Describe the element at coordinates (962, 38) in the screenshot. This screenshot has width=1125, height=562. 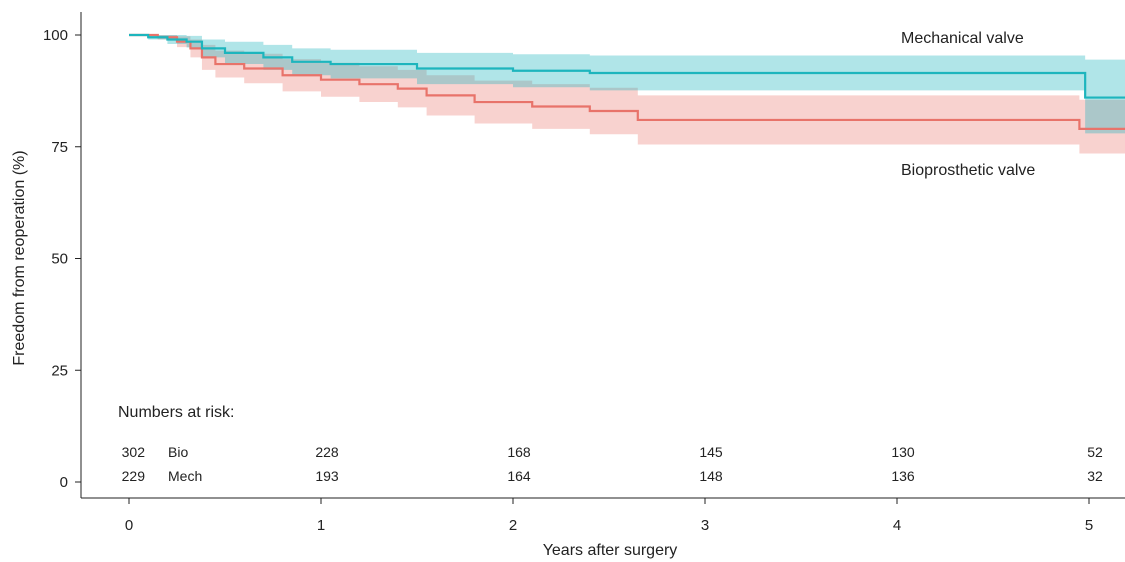
I see `mechanical-curve-label: Mechanical valve` at that location.